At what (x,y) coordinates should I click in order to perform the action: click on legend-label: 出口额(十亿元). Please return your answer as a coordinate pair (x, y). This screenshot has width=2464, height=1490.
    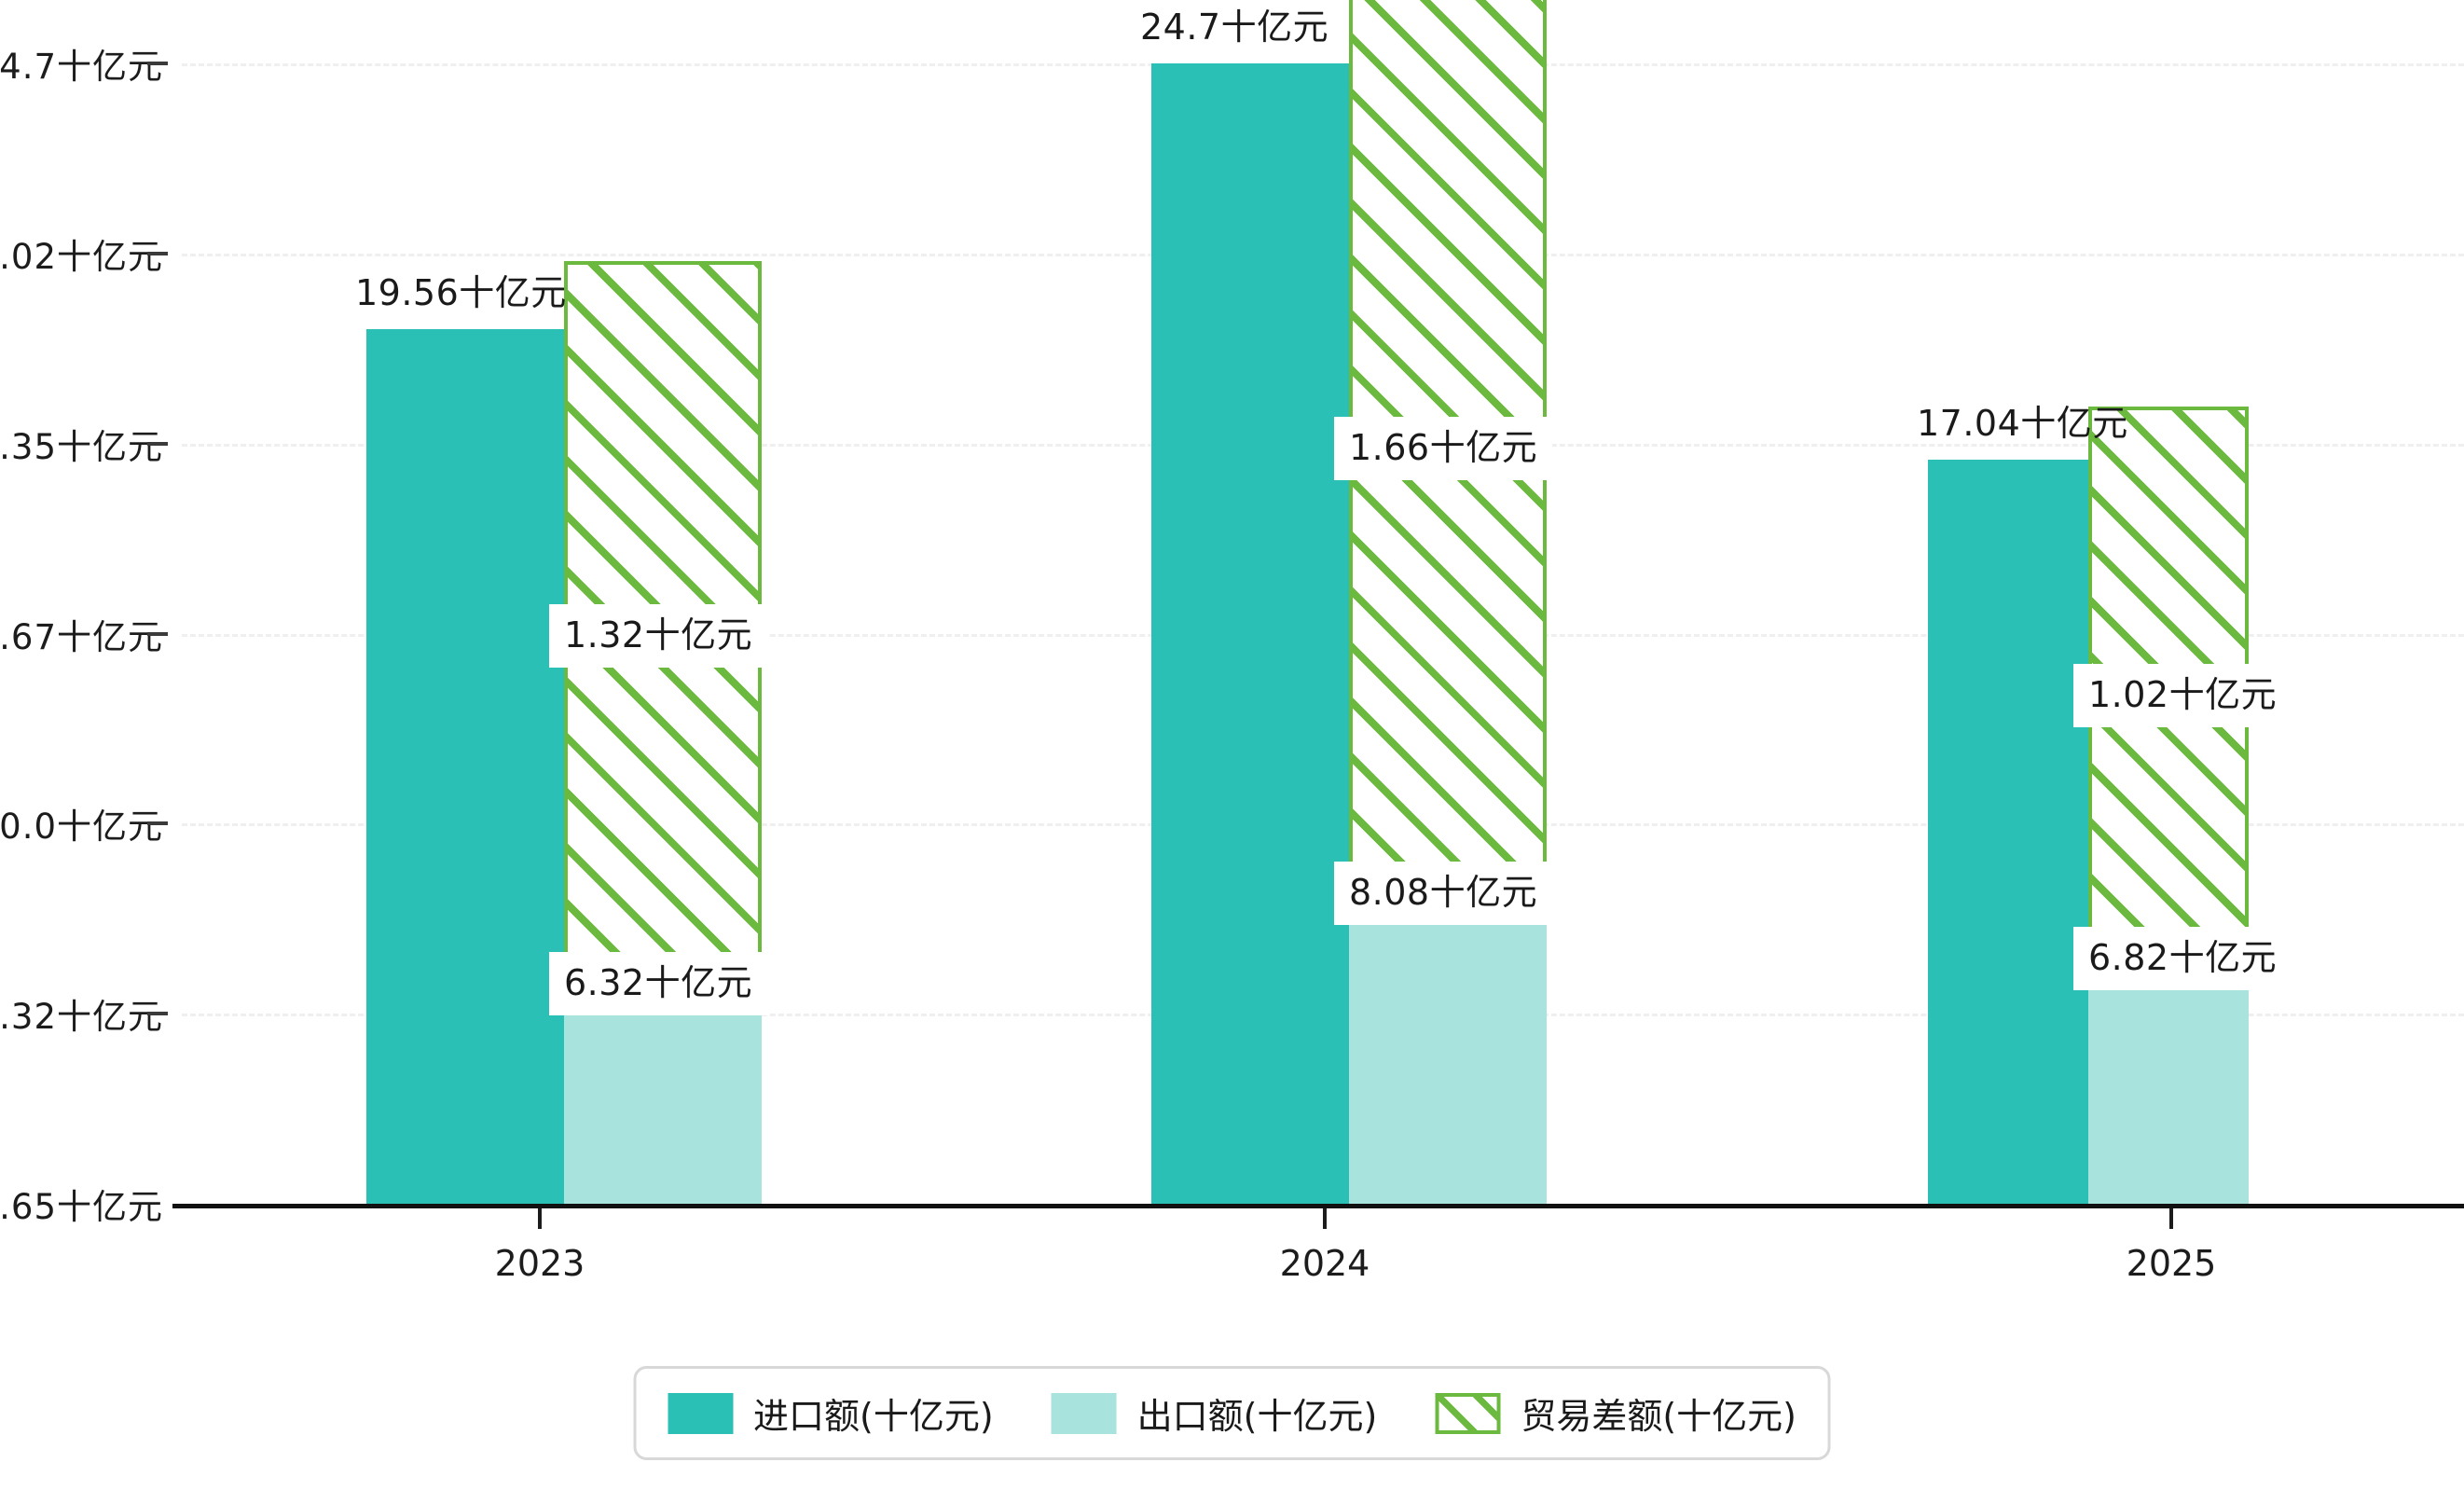
    Looking at the image, I should click on (1257, 1416).